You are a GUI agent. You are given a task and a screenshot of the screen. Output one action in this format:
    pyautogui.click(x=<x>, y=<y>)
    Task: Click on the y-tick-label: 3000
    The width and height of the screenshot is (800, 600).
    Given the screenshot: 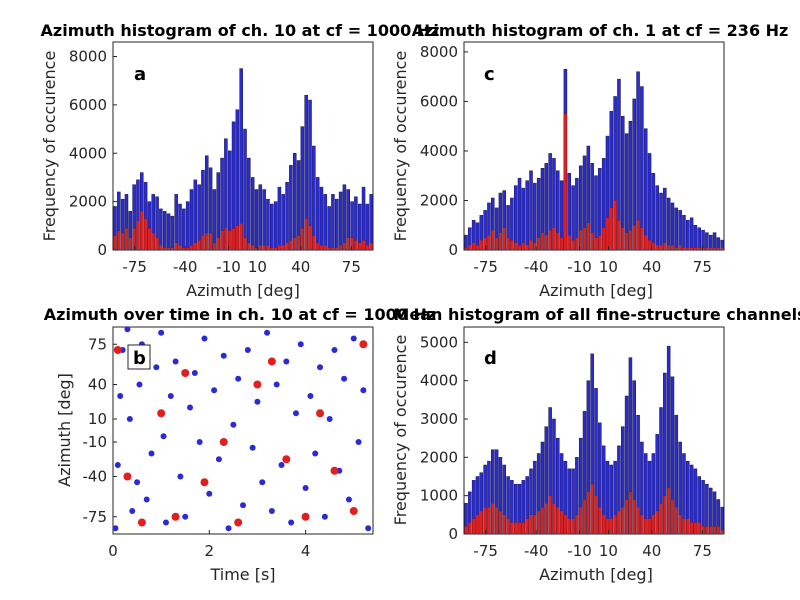 What is the action you would take?
    pyautogui.click(x=439, y=419)
    